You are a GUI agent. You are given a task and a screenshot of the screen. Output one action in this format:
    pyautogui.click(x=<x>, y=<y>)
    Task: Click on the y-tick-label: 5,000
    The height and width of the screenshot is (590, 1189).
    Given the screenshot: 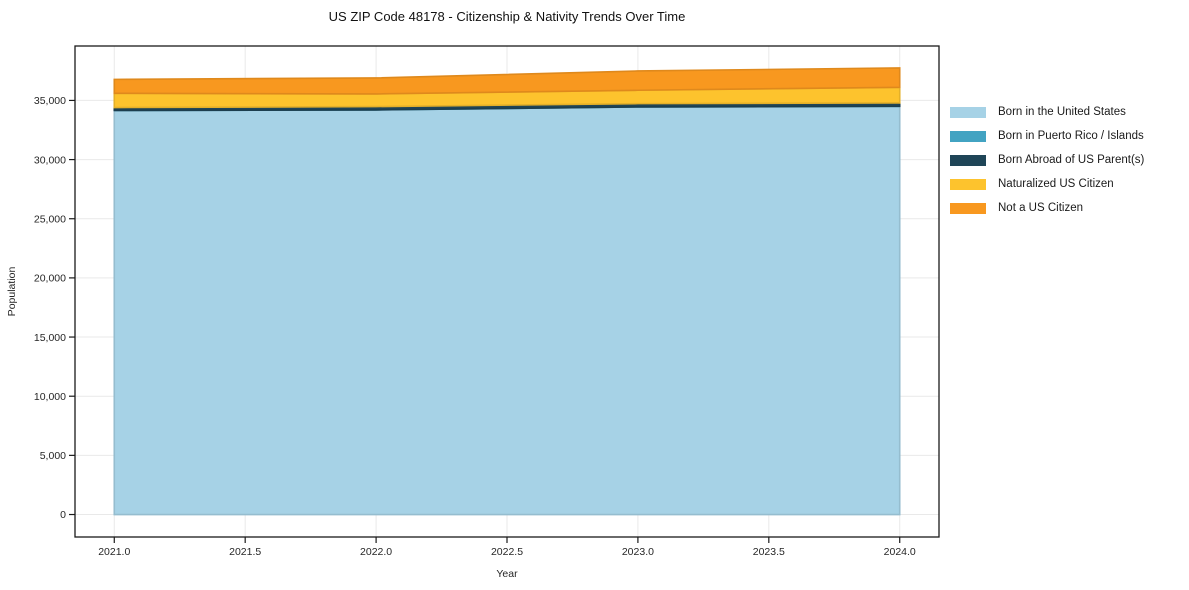 What is the action you would take?
    pyautogui.click(x=53, y=456)
    